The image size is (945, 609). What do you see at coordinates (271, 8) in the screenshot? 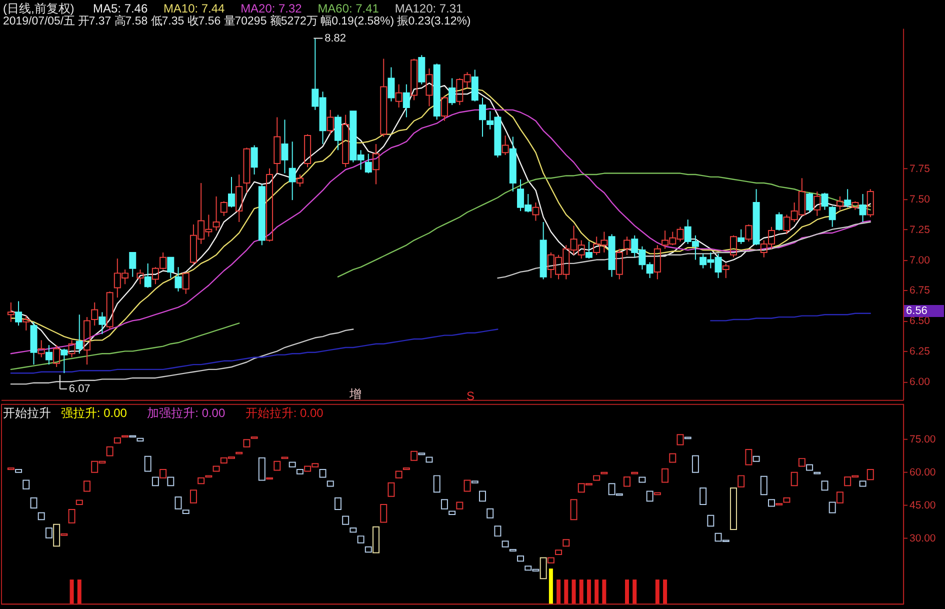
I see `text: MA20: 7.32` at bounding box center [271, 8].